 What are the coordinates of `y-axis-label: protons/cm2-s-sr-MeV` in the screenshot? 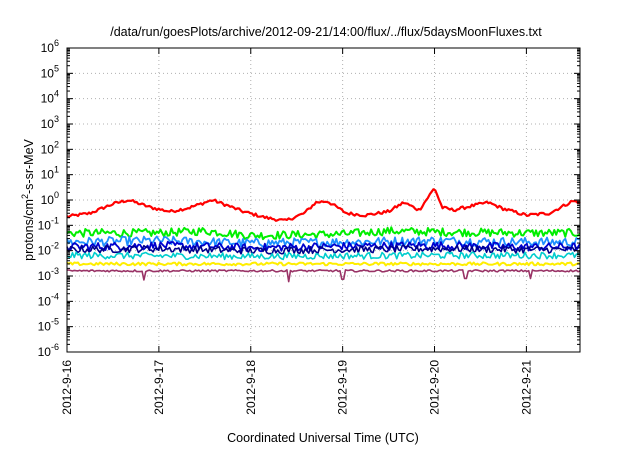 It's located at (28, 199).